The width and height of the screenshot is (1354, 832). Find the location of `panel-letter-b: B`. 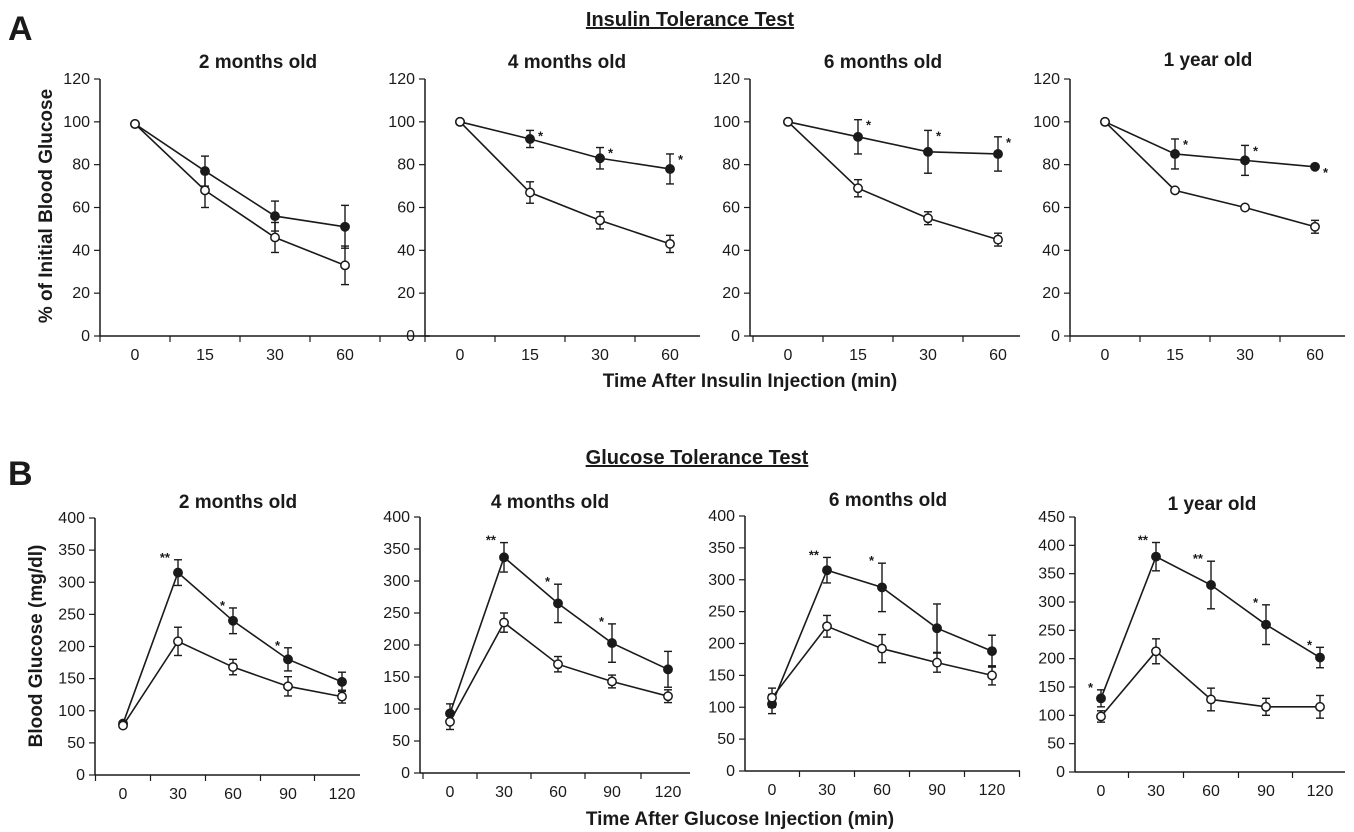

panel-letter-b: B is located at coordinates (20, 474).